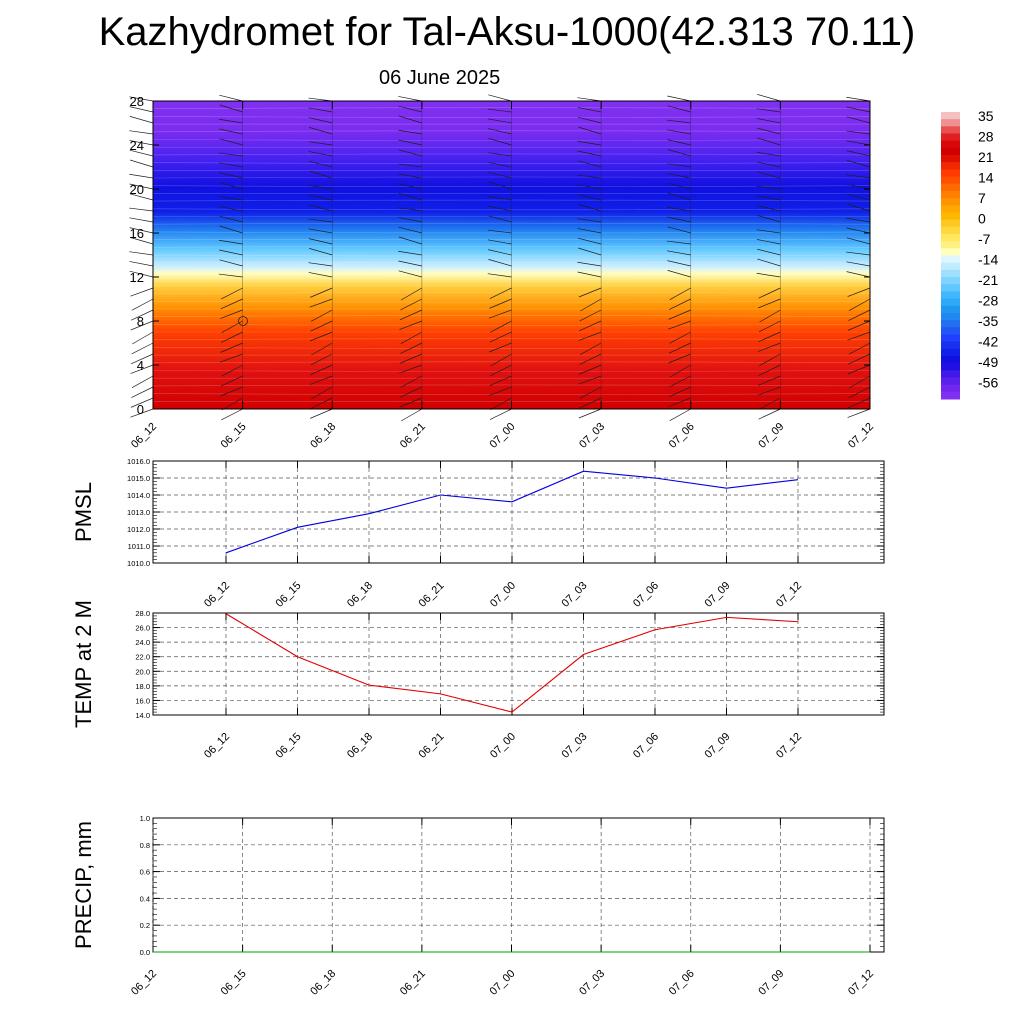 Image resolution: width=1024 pixels, height=1024 pixels. What do you see at coordinates (145, 818) in the screenshot?
I see `y-tick-label: 1.0` at bounding box center [145, 818].